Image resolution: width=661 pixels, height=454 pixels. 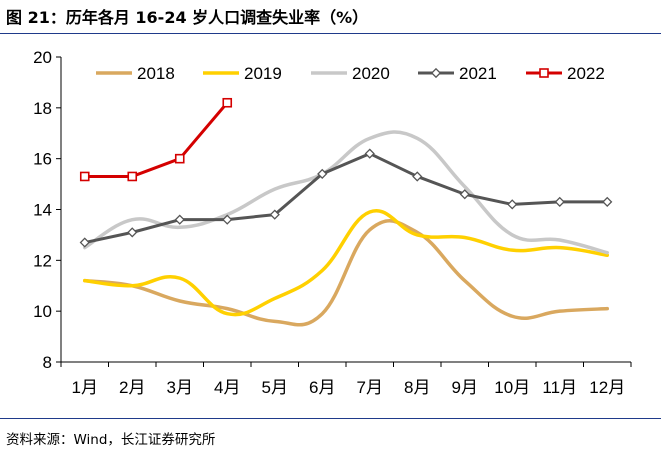 What do you see at coordinates (132, 387) in the screenshot?
I see `x-tick-label: 2月` at bounding box center [132, 387].